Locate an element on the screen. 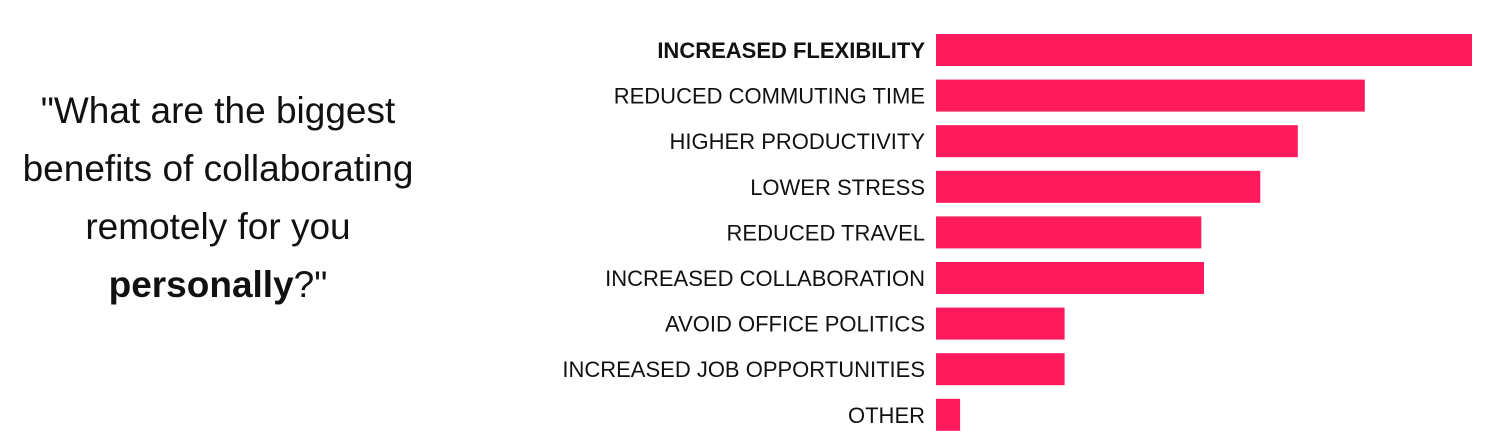 The height and width of the screenshot is (448, 1504). category-label-8: OTHER is located at coordinates (886, 415).